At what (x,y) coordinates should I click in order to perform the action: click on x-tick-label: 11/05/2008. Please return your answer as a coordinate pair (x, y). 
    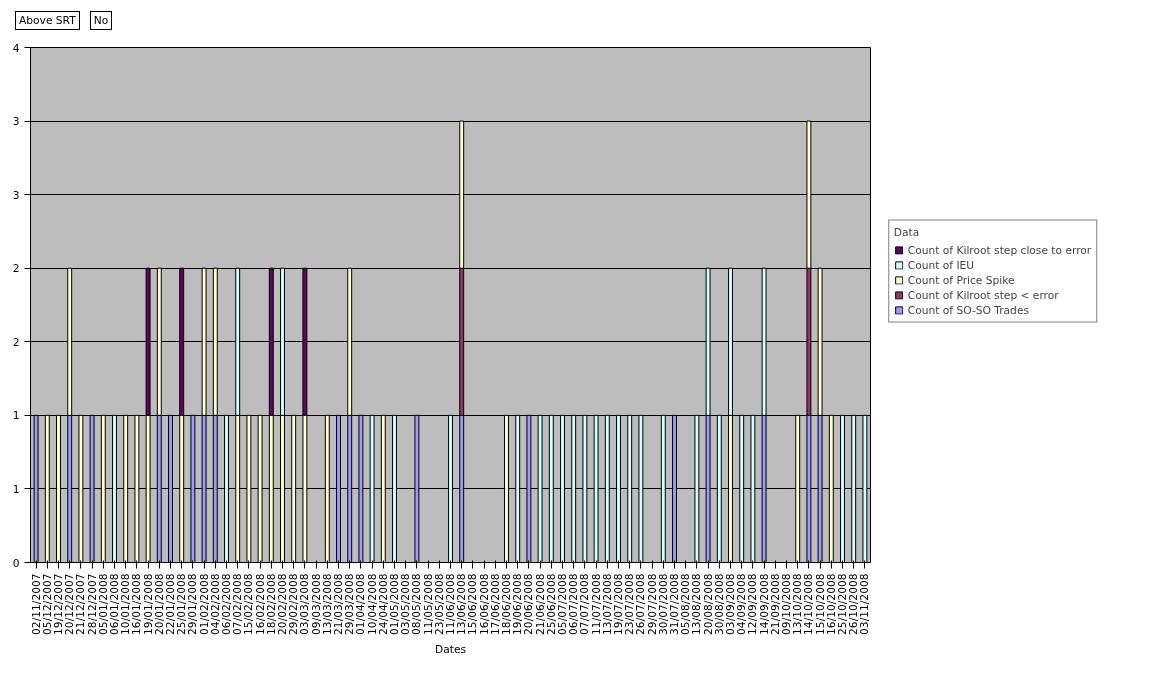
    Looking at the image, I should click on (428, 604).